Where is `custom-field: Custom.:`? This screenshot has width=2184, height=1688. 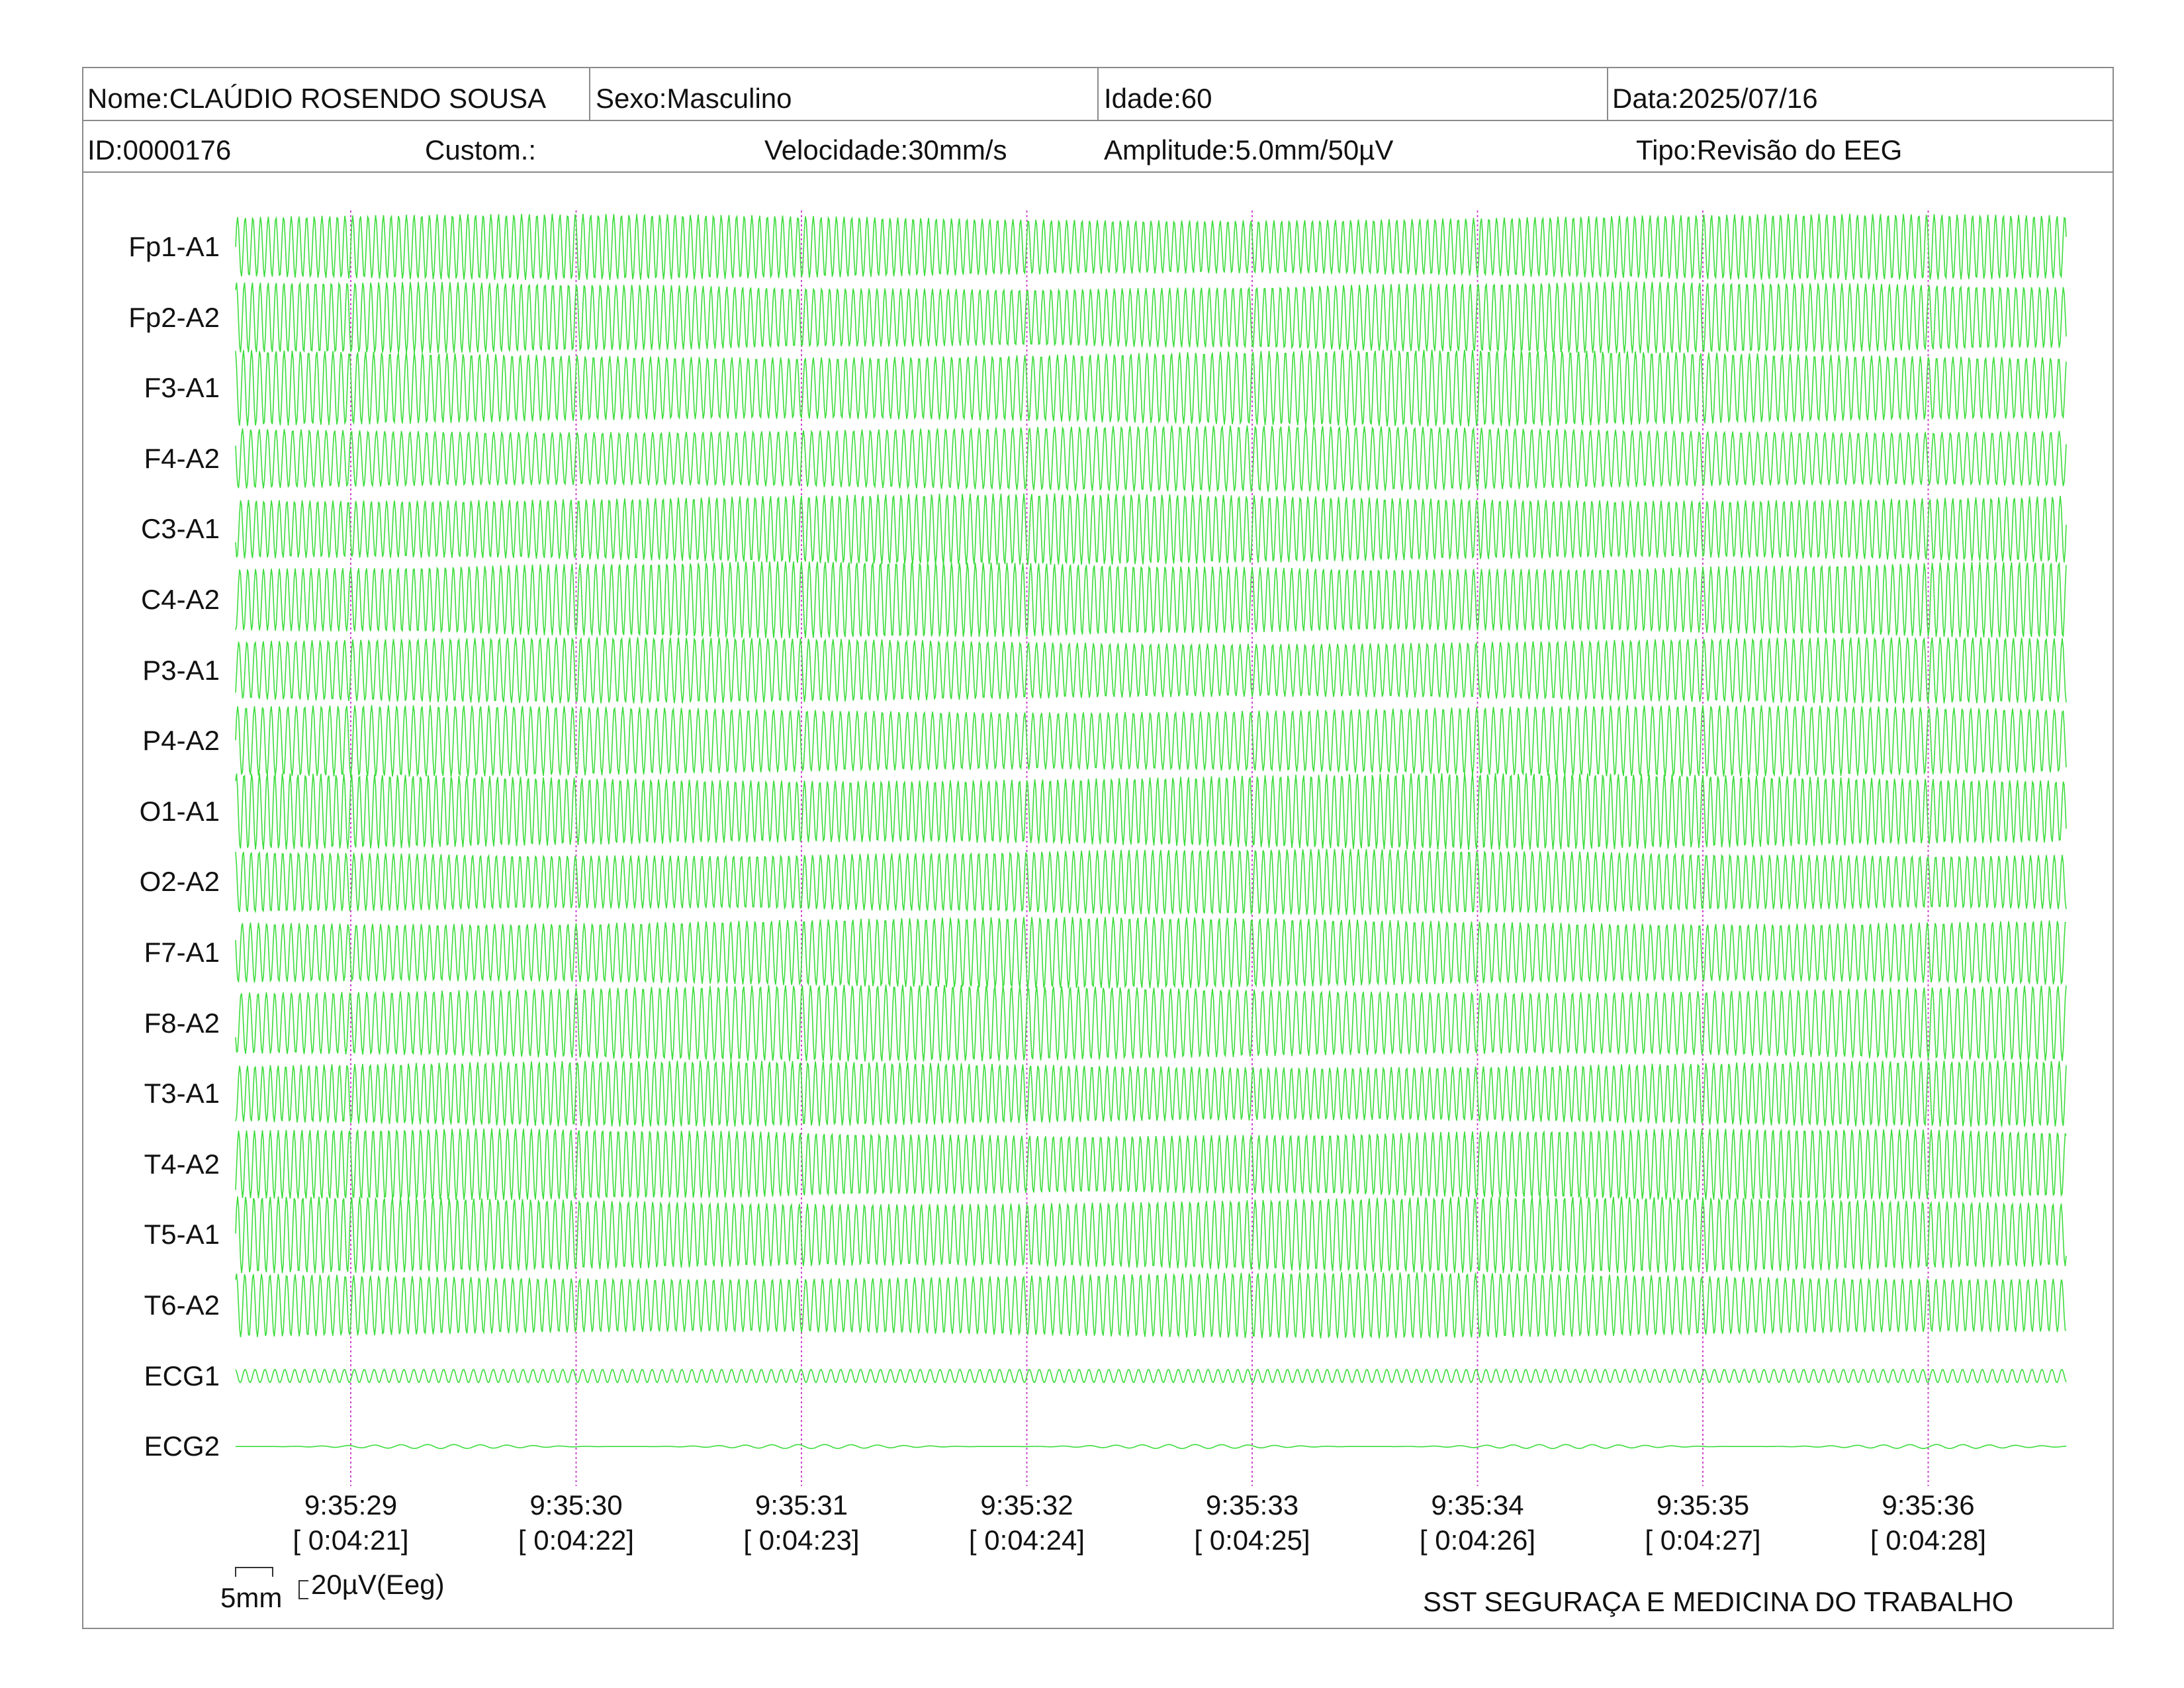 custom-field: Custom.: is located at coordinates (481, 150).